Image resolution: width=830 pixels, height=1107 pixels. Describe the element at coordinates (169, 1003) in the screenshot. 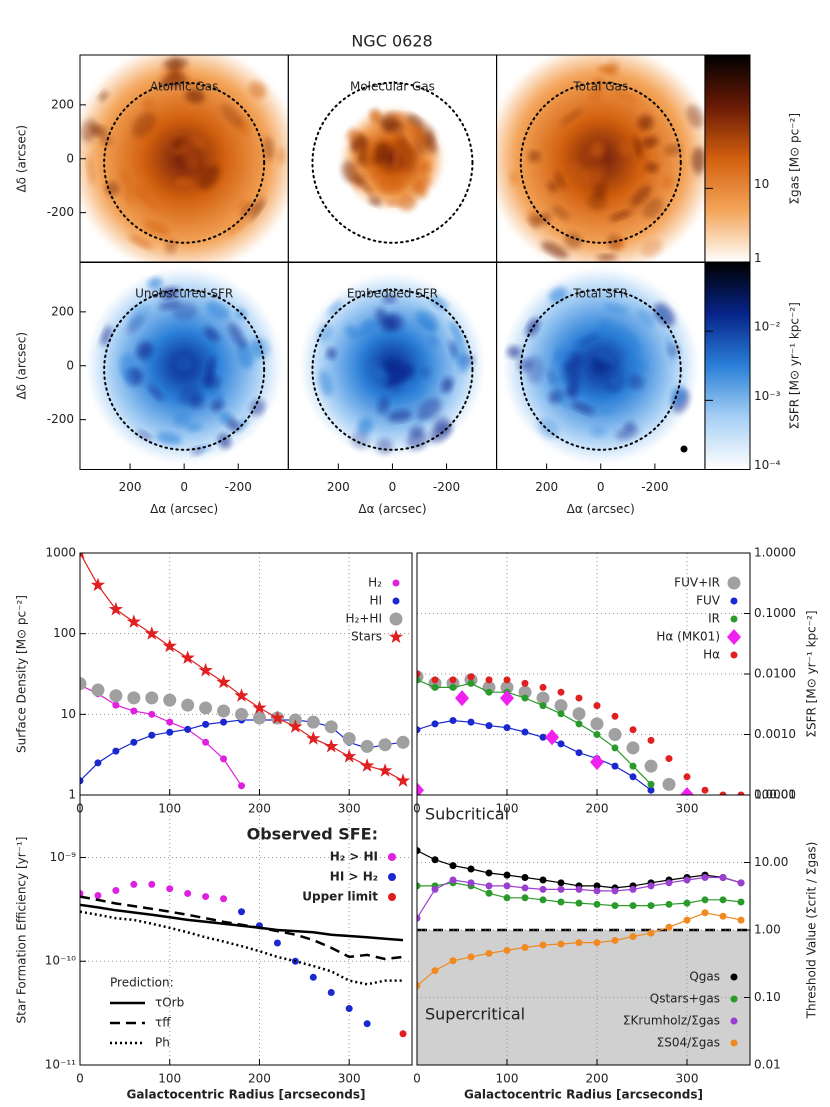

I see `legend-label: τOrb` at that location.